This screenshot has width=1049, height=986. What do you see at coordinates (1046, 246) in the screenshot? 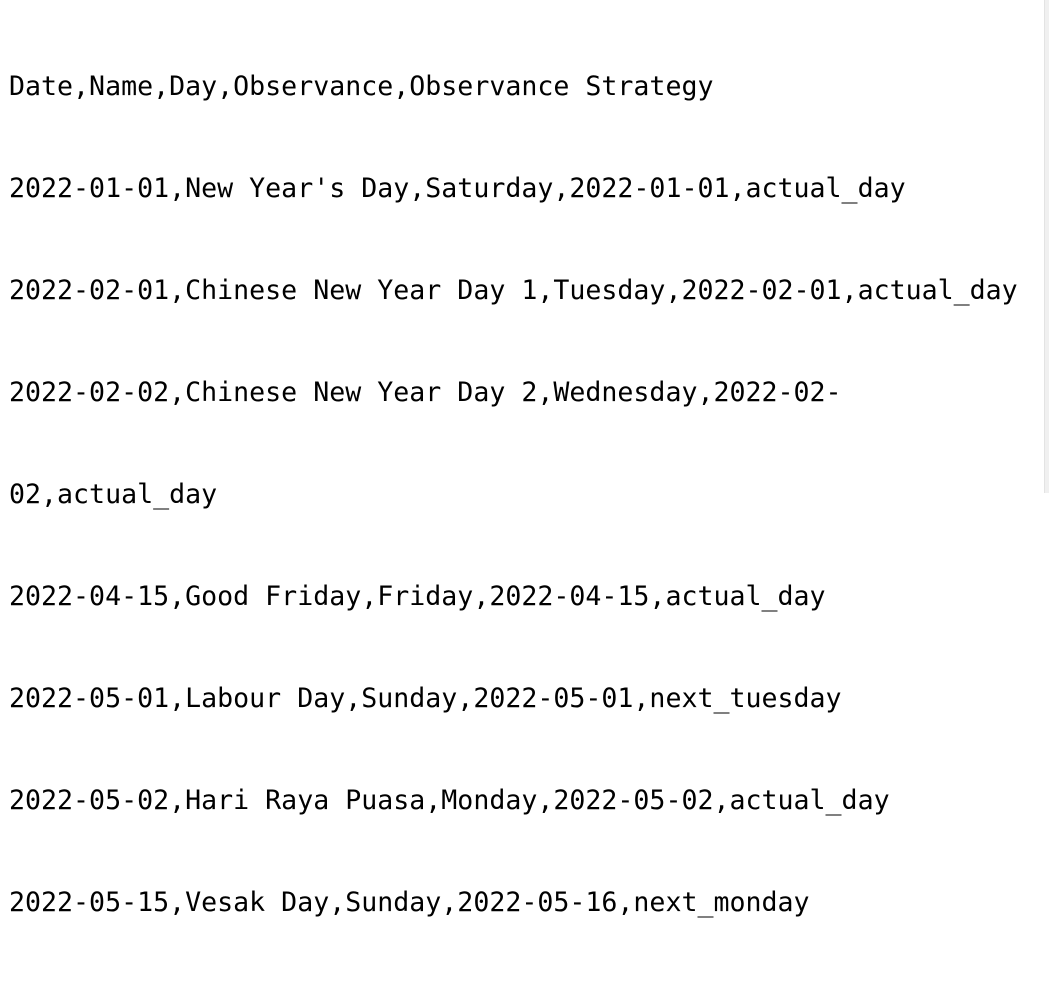
I see `vertical-scrollbar` at bounding box center [1046, 246].